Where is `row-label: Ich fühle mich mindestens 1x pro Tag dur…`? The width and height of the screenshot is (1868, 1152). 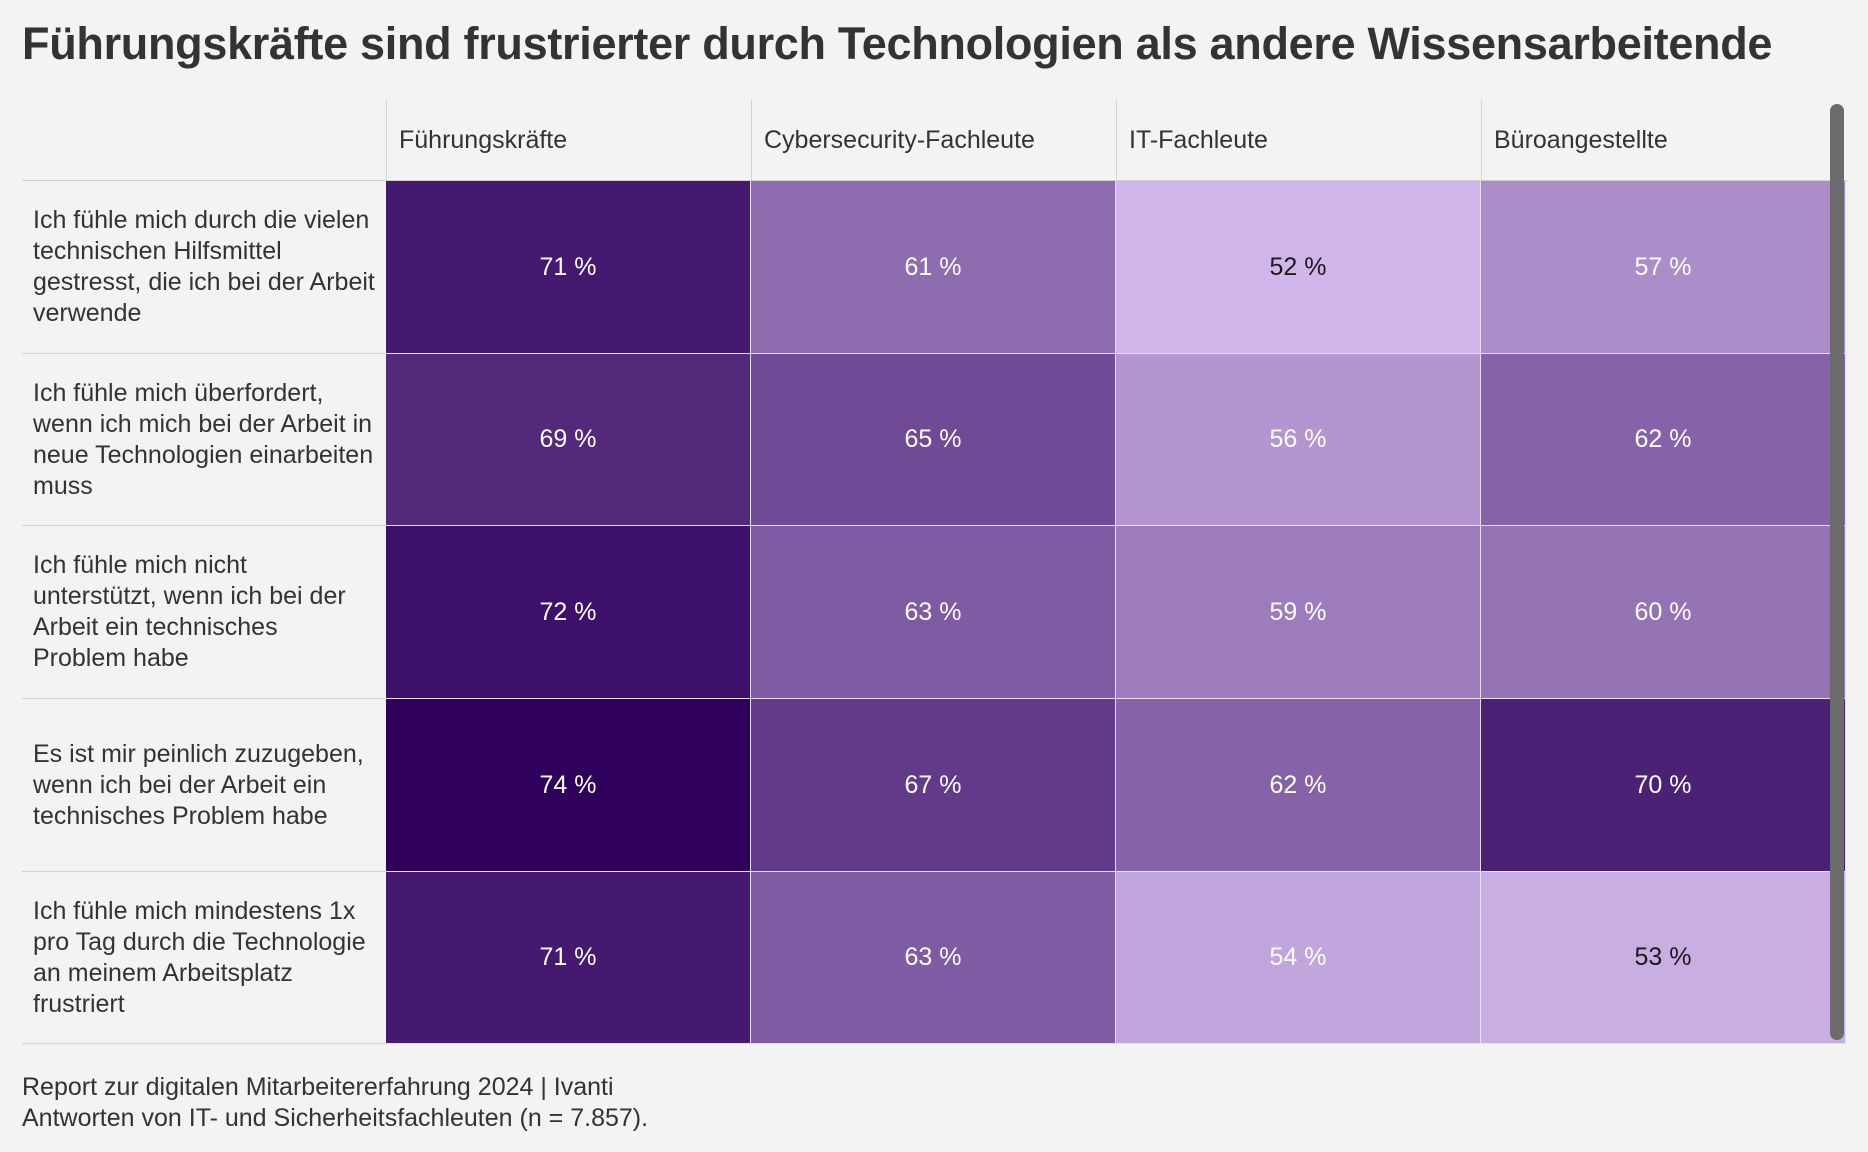 row-label: Ich fühle mich mindestens 1x pro Tag dur… is located at coordinates (204, 958).